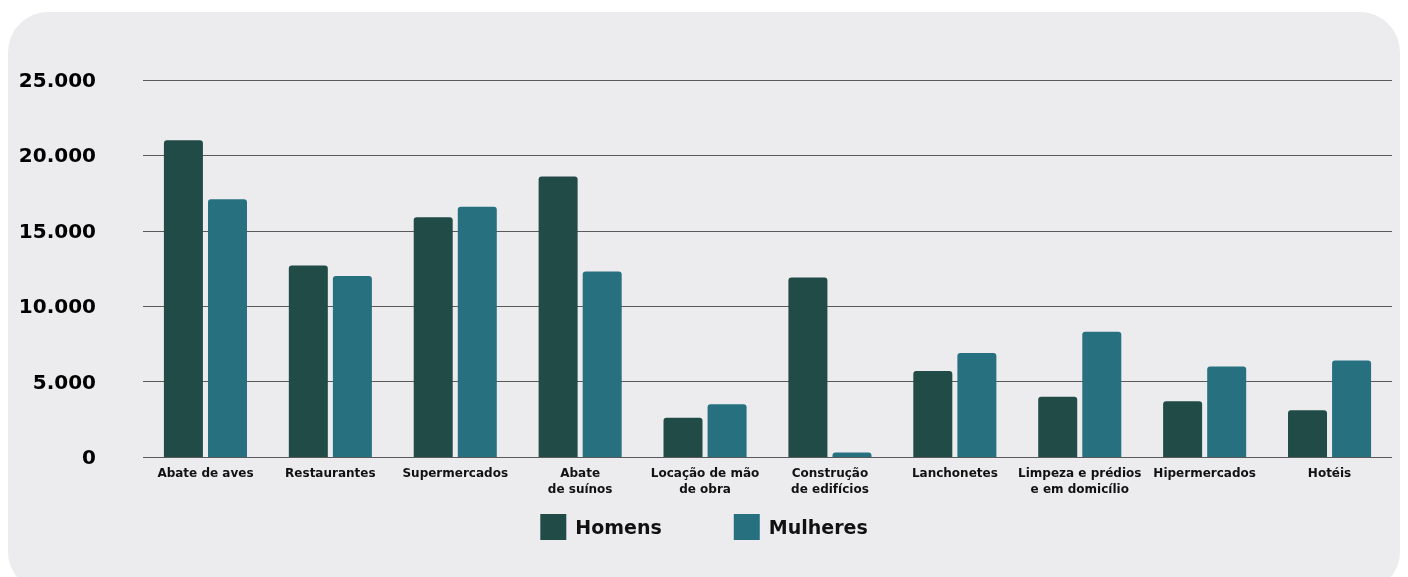 The width and height of the screenshot is (1408, 577). Describe the element at coordinates (205, 473) in the screenshot. I see `x-tick-label: Abate de aves` at that location.